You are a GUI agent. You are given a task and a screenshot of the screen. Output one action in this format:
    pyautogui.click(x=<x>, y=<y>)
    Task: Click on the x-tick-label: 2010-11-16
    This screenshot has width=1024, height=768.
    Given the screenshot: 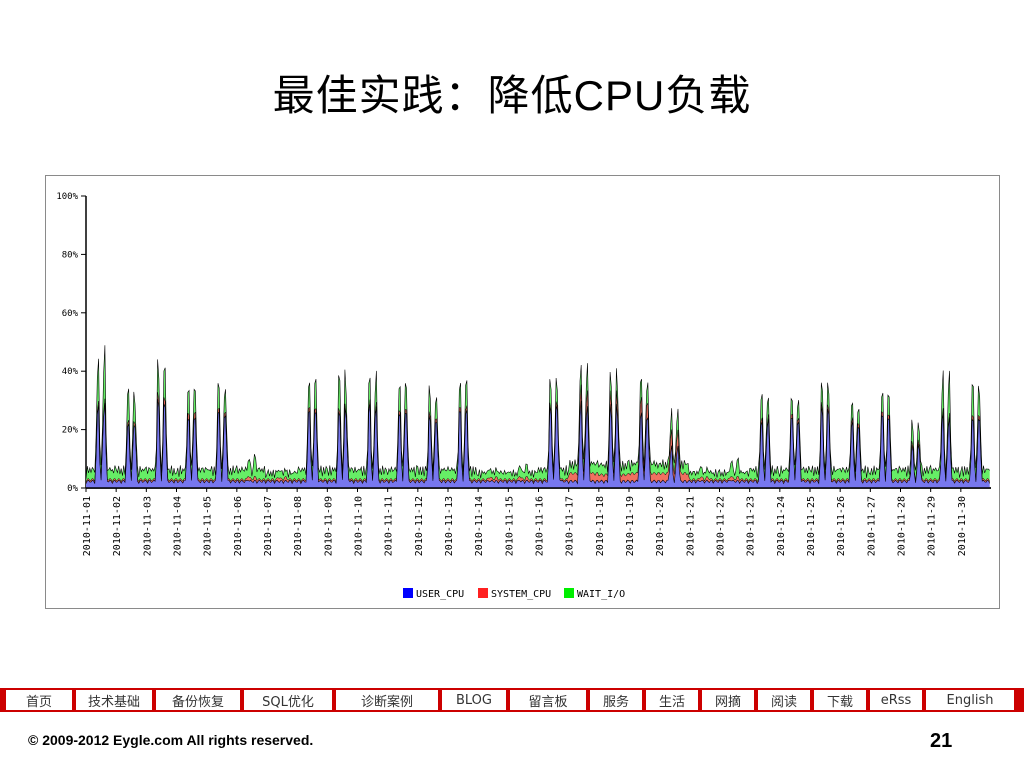 What is the action you would take?
    pyautogui.click(x=540, y=526)
    